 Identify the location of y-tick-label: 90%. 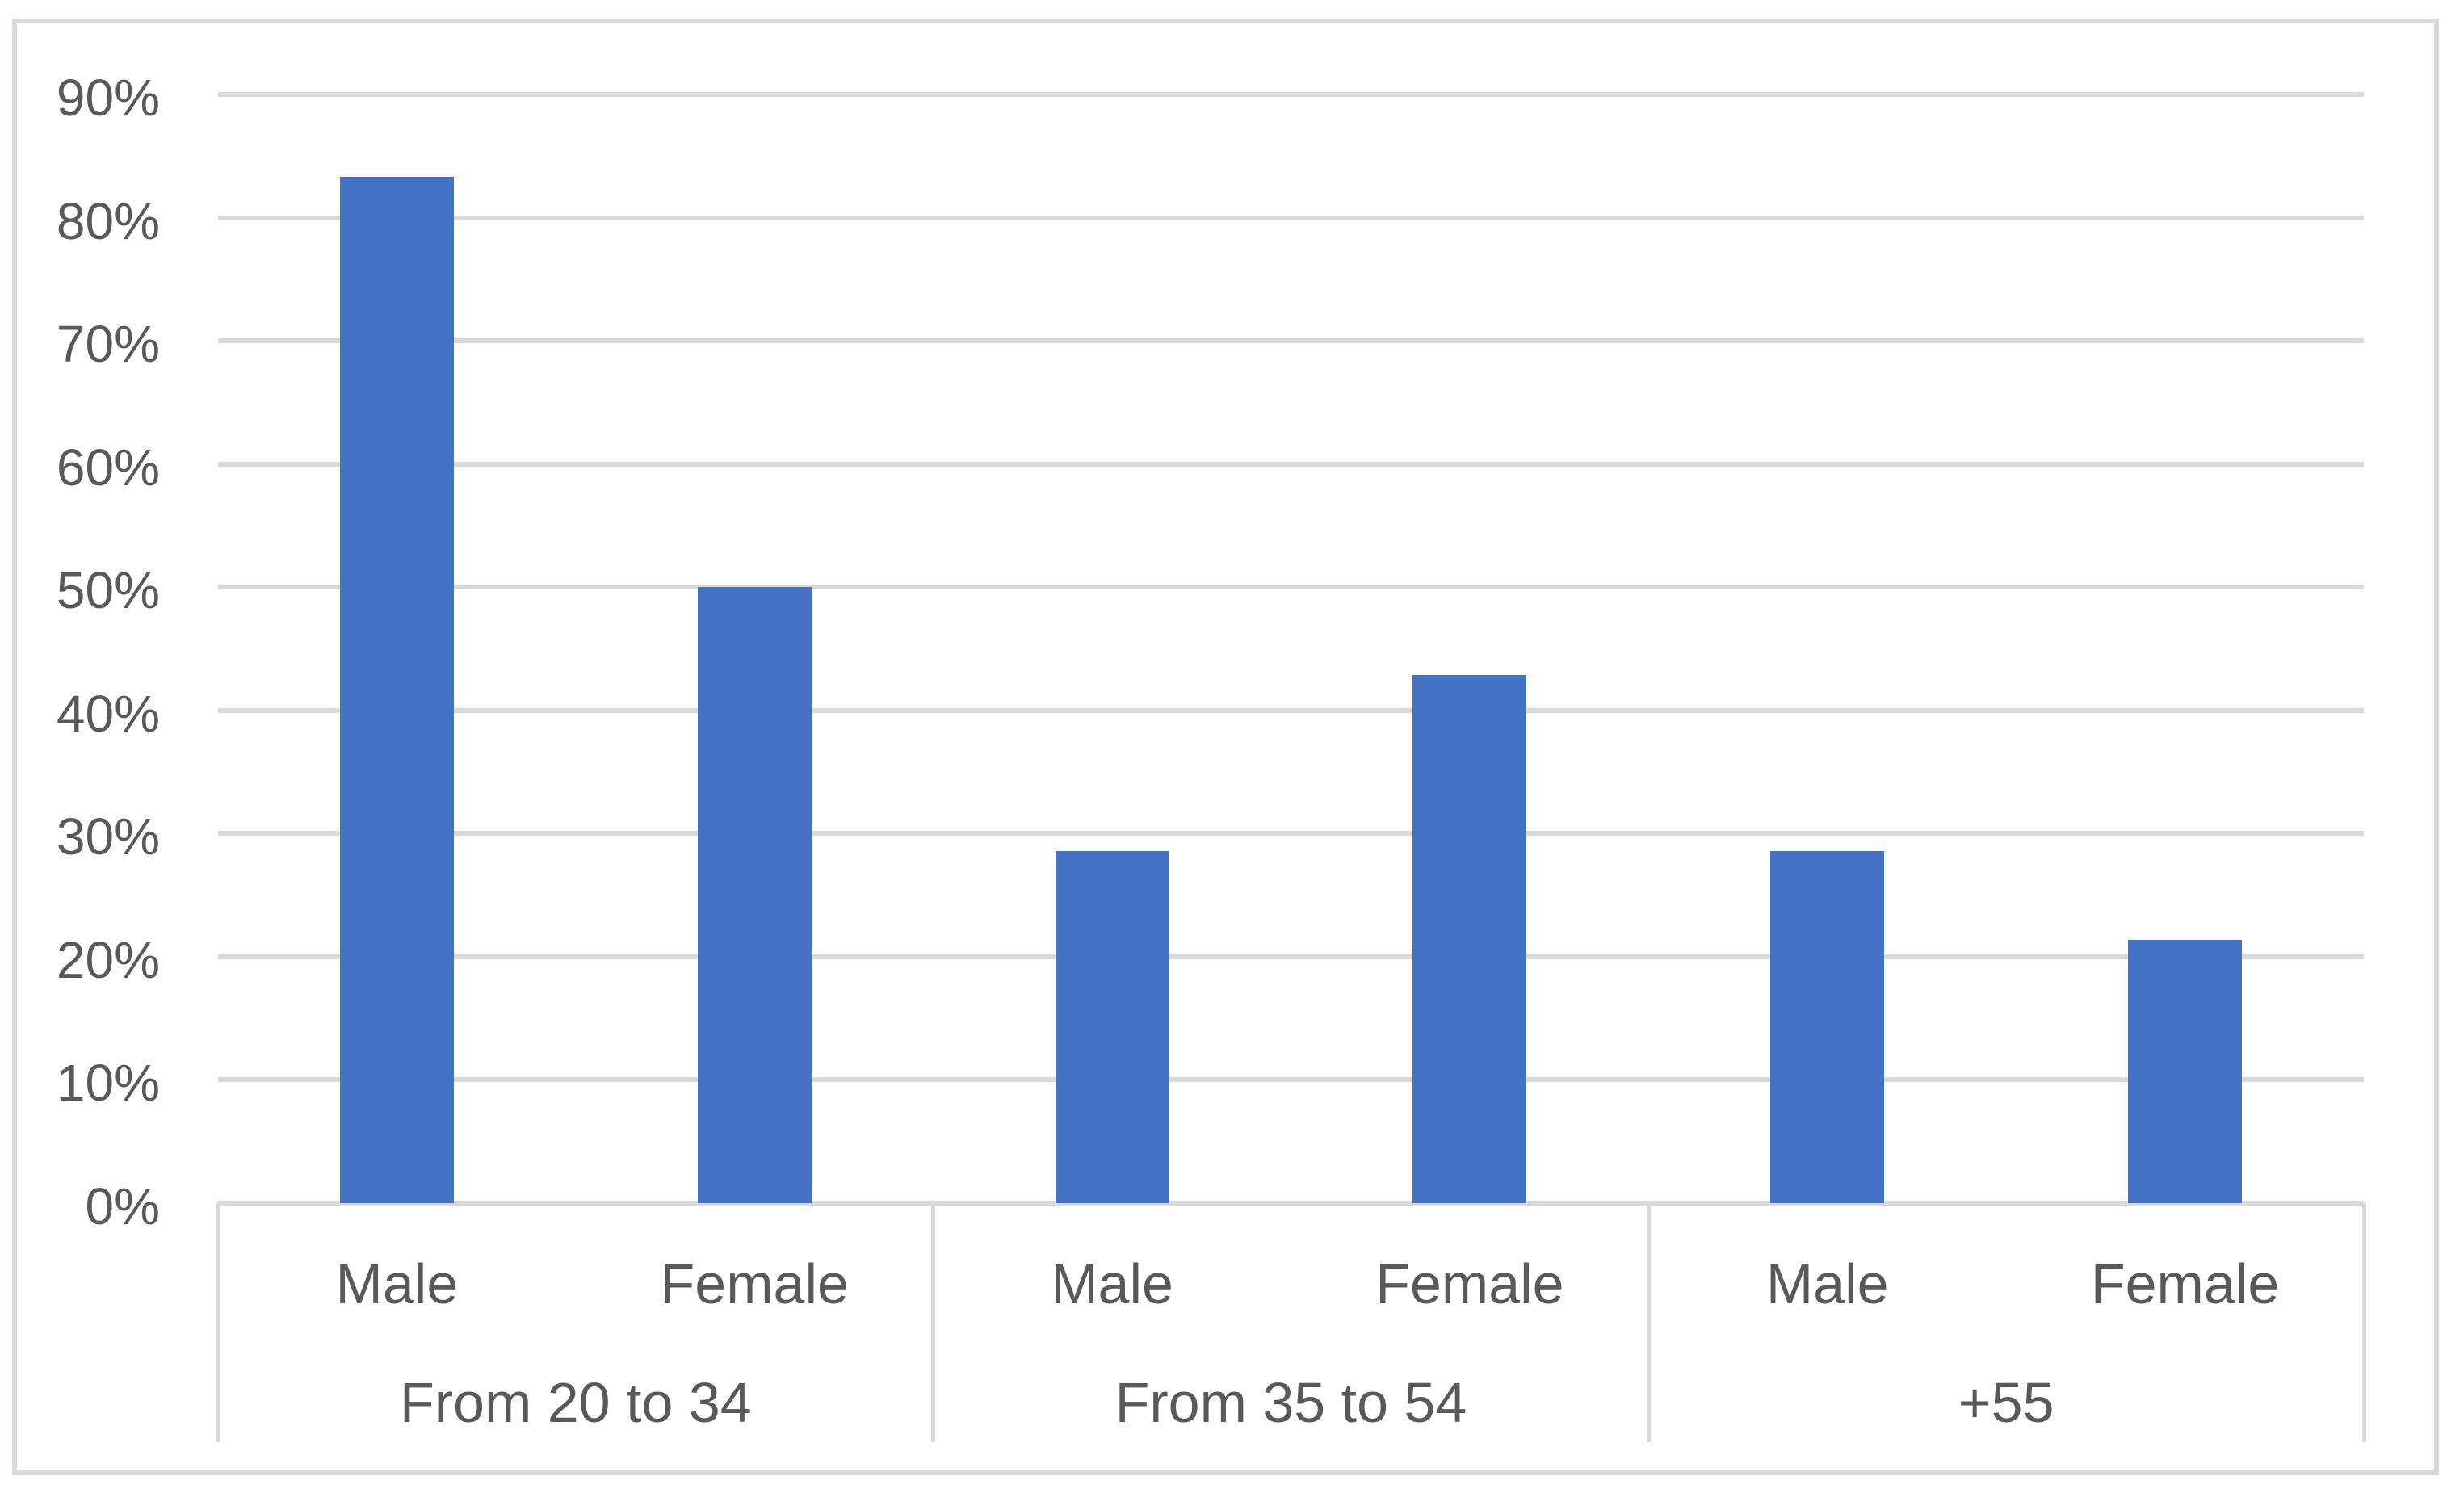
(108, 98).